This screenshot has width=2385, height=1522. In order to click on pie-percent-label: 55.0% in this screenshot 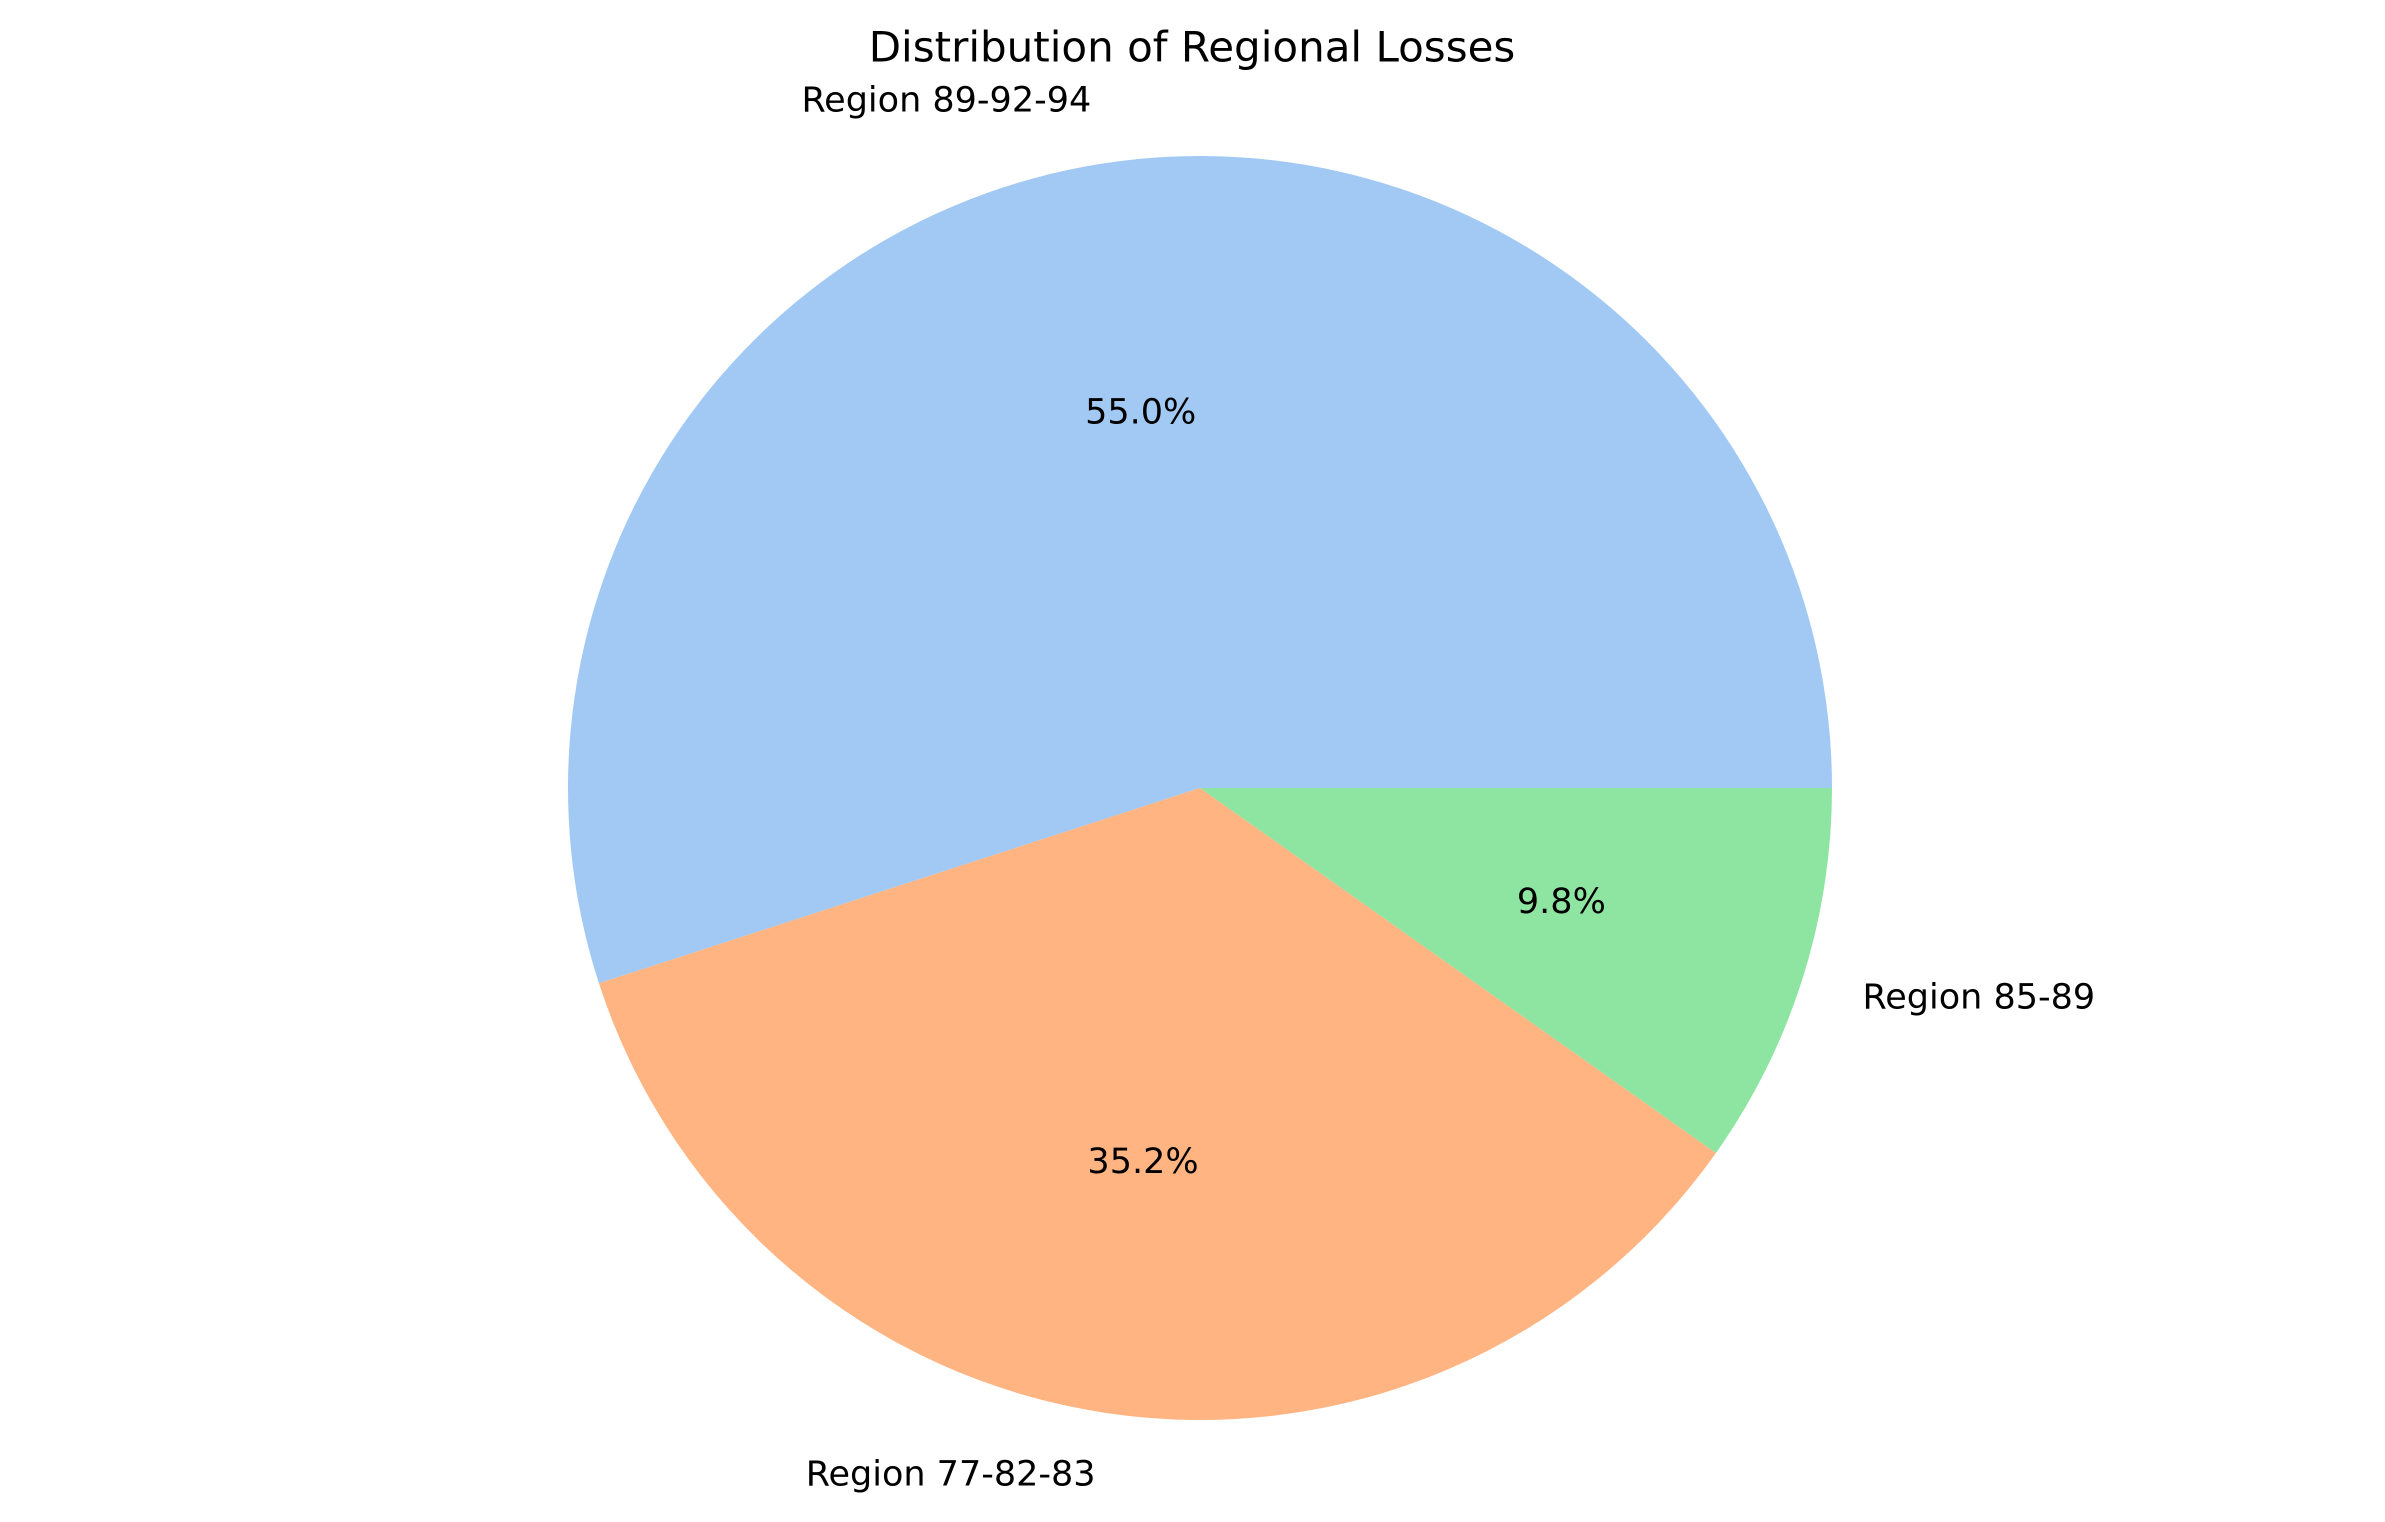, I will do `click(1140, 412)`.